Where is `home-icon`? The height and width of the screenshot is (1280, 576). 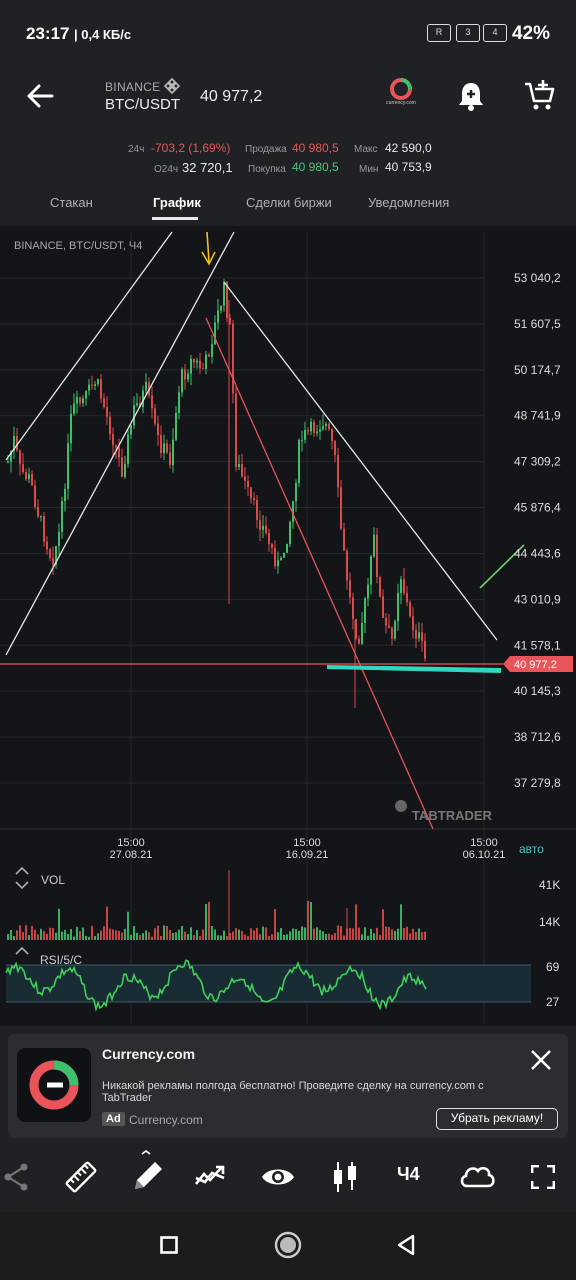 home-icon is located at coordinates (288, 1245).